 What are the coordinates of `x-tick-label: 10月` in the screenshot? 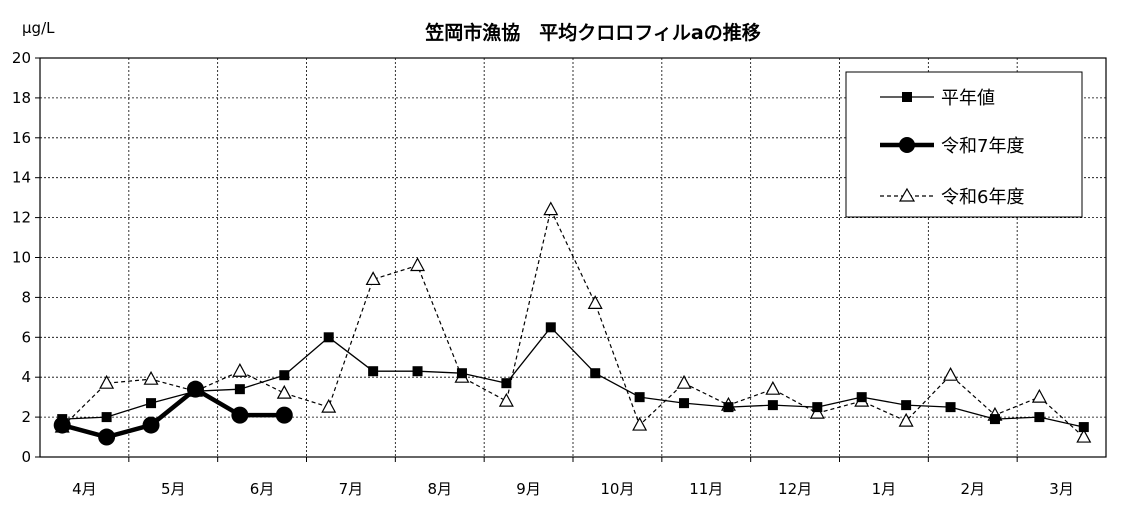 It's located at (617, 489).